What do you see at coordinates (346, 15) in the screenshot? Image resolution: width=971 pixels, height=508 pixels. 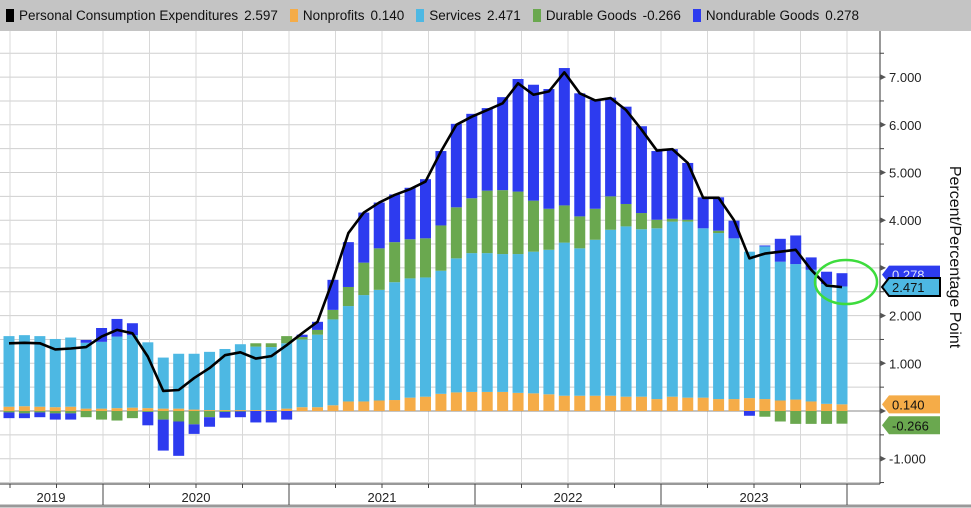 I see `legend-item: Nonprofits 0.140` at bounding box center [346, 15].